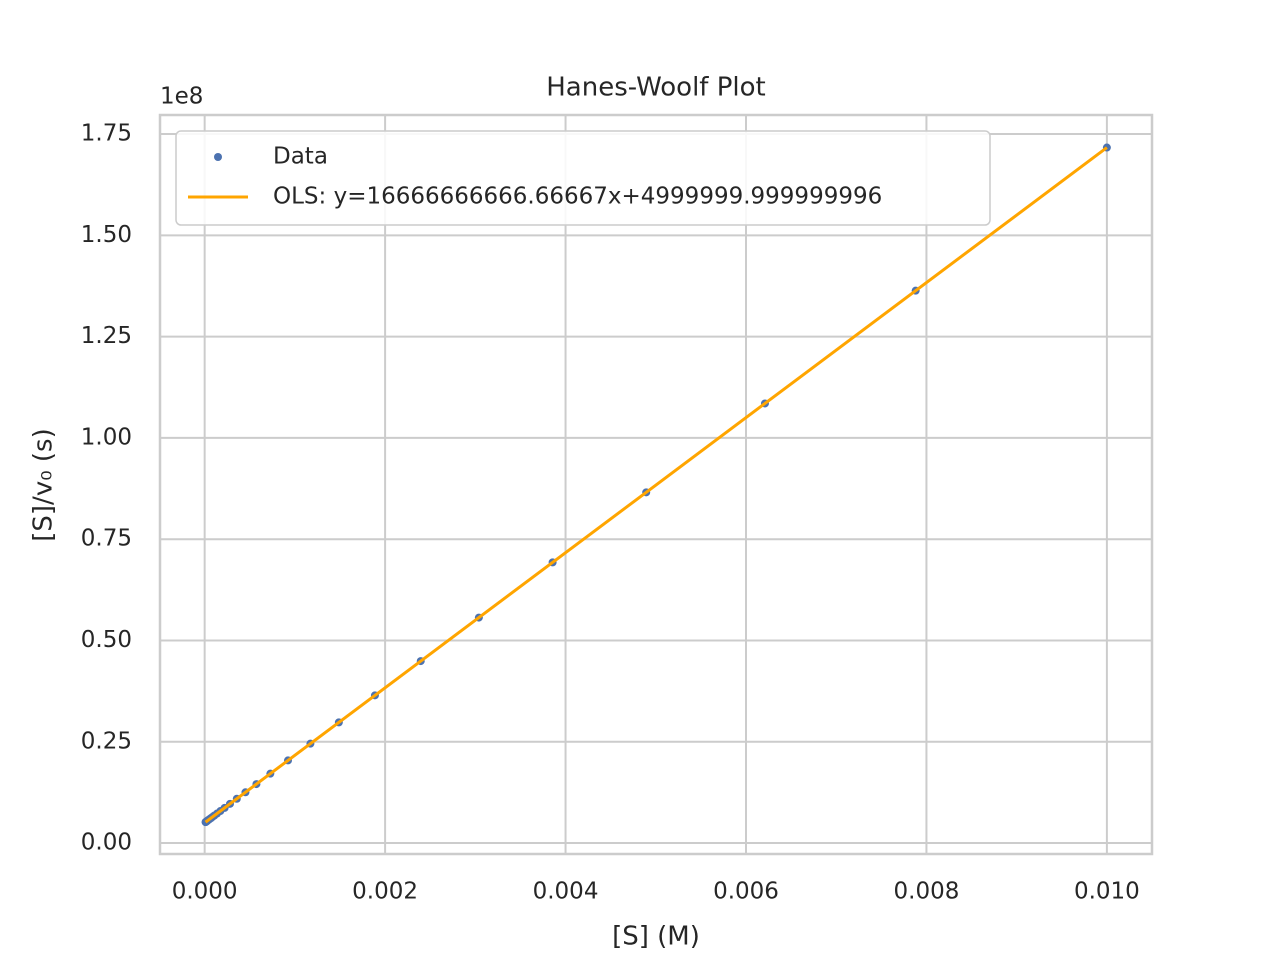  I want to click on y-tick-label: 1.00, so click(106, 437).